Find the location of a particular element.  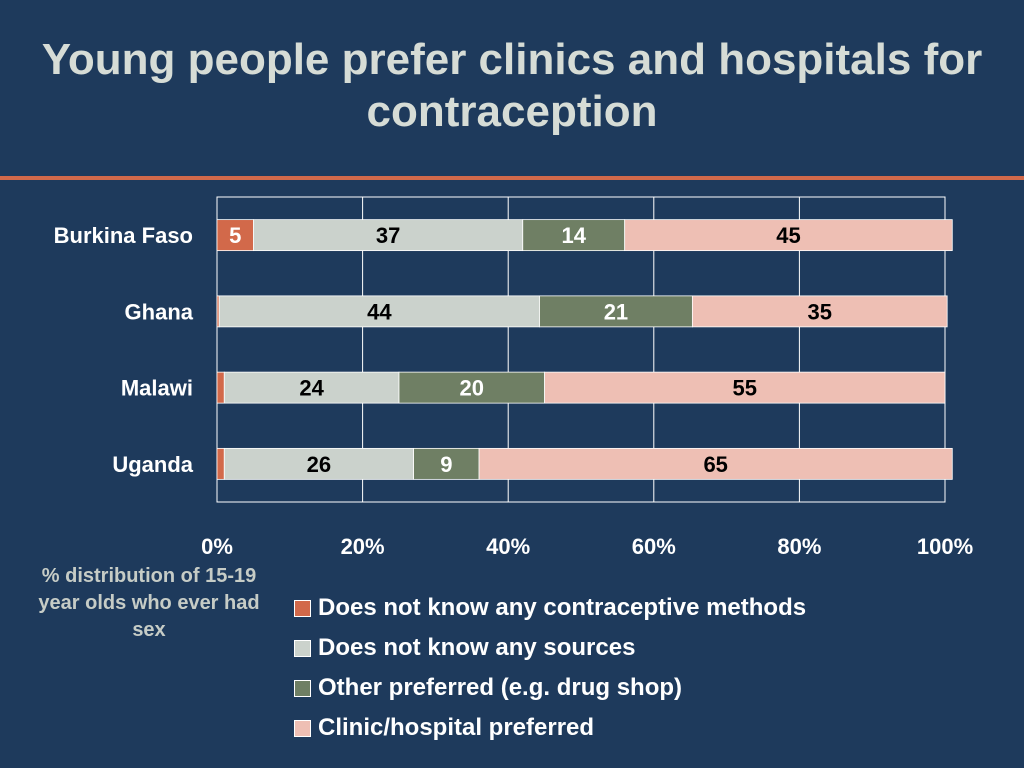

category-label: Burkina Faso is located at coordinates (123, 235).